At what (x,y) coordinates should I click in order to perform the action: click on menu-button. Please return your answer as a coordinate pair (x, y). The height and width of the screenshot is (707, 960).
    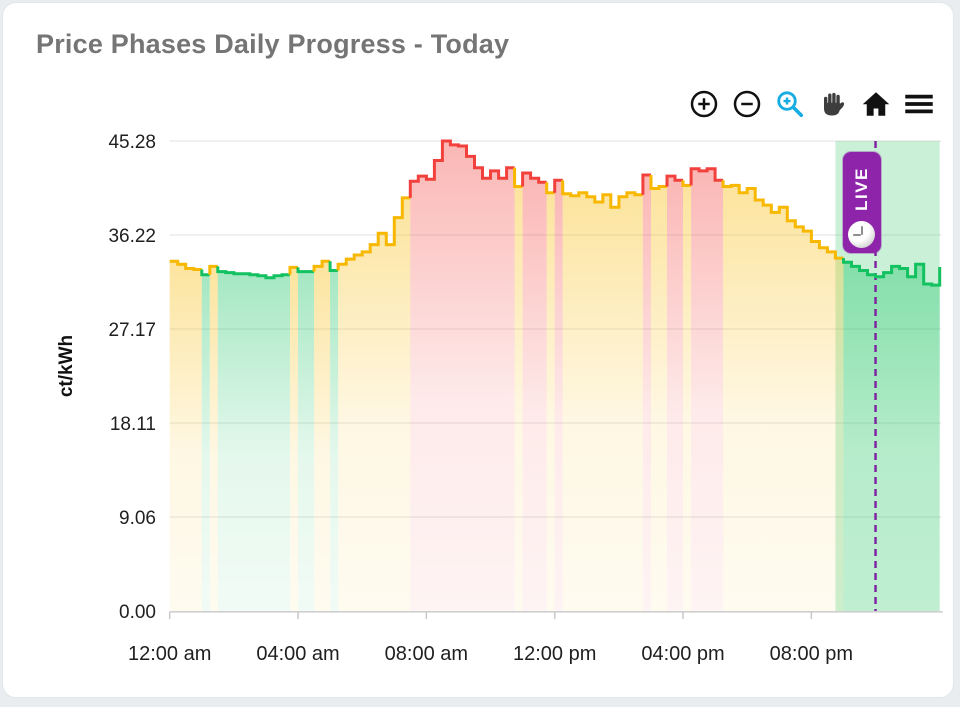
    Looking at the image, I should click on (919, 104).